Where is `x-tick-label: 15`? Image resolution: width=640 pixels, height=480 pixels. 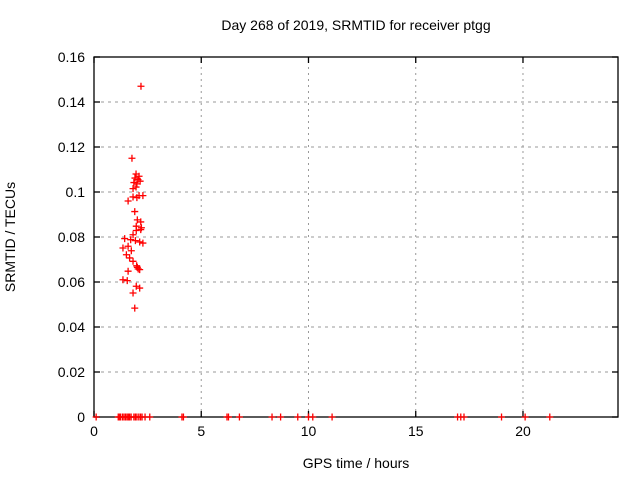 x-tick-label: 15 is located at coordinates (416, 431).